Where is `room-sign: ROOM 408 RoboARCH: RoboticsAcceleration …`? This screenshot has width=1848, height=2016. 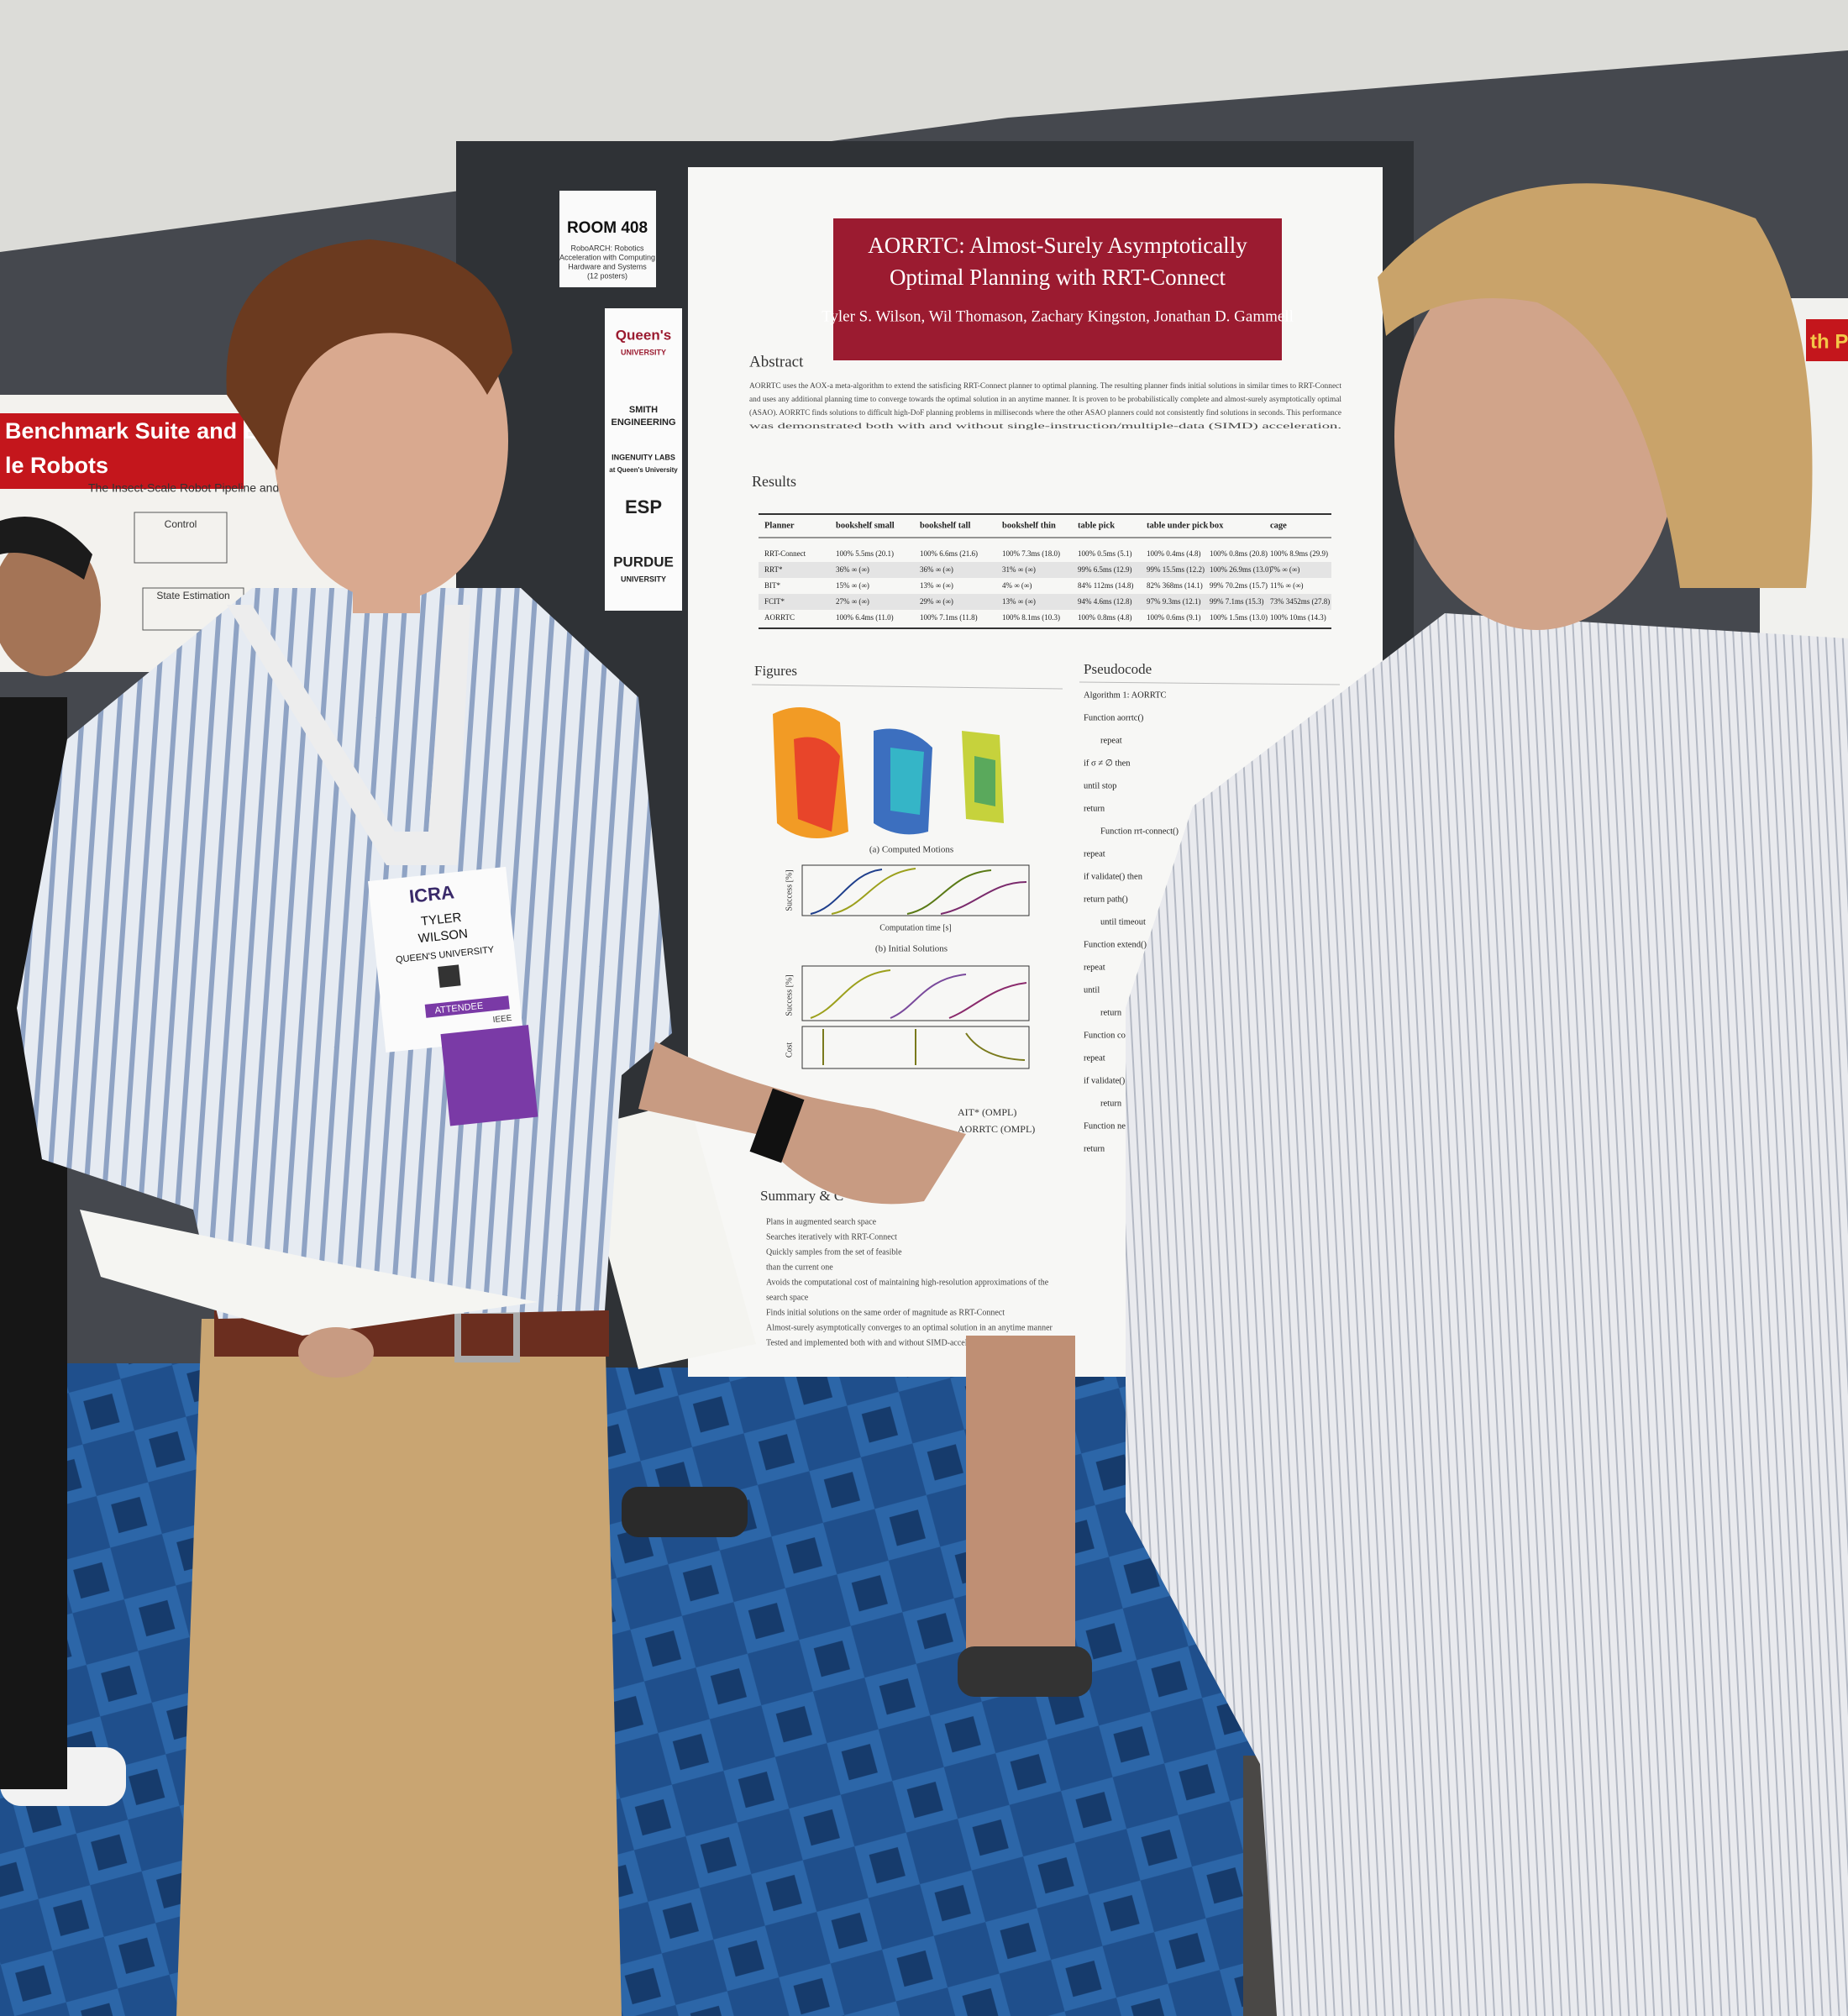
room-sign: ROOM 408 RoboARCH: RoboticsAcceleration … is located at coordinates (607, 239).